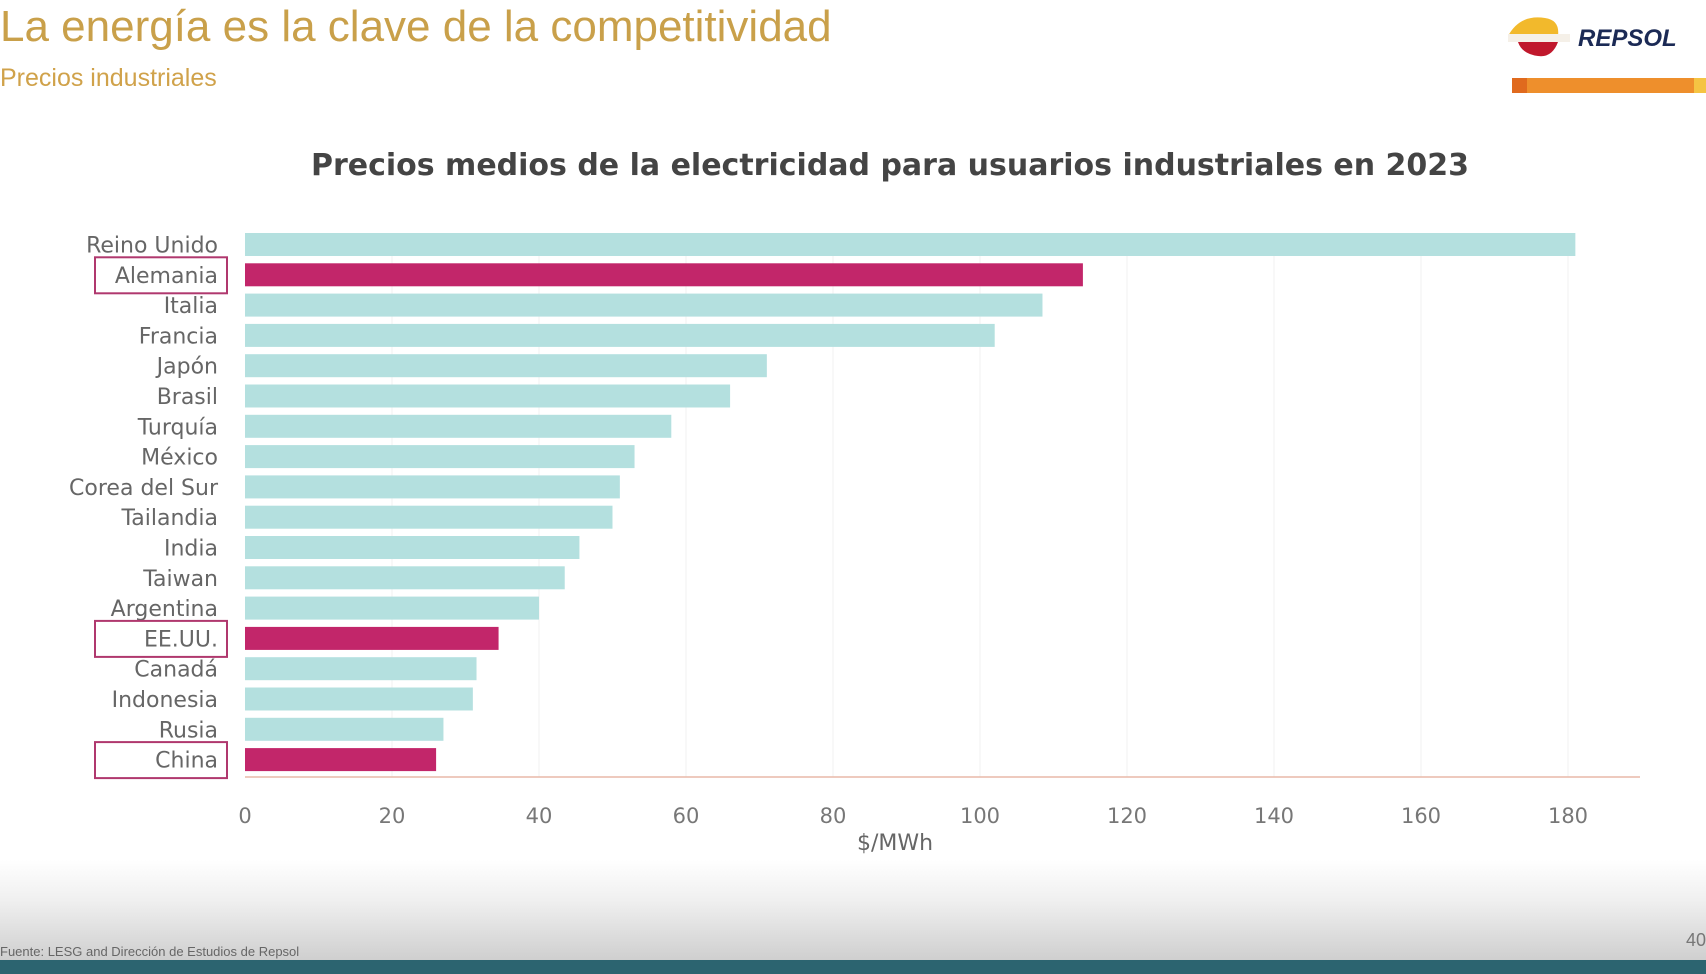  What do you see at coordinates (429, 517) in the screenshot?
I see `bar-tailandia` at bounding box center [429, 517].